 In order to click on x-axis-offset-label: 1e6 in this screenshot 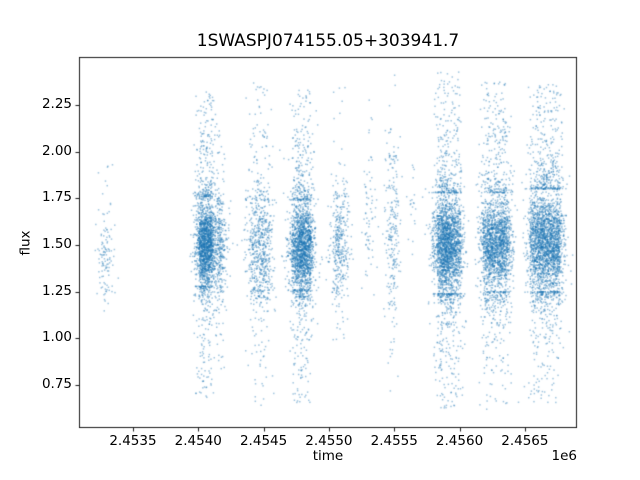, I will do `click(564, 456)`.